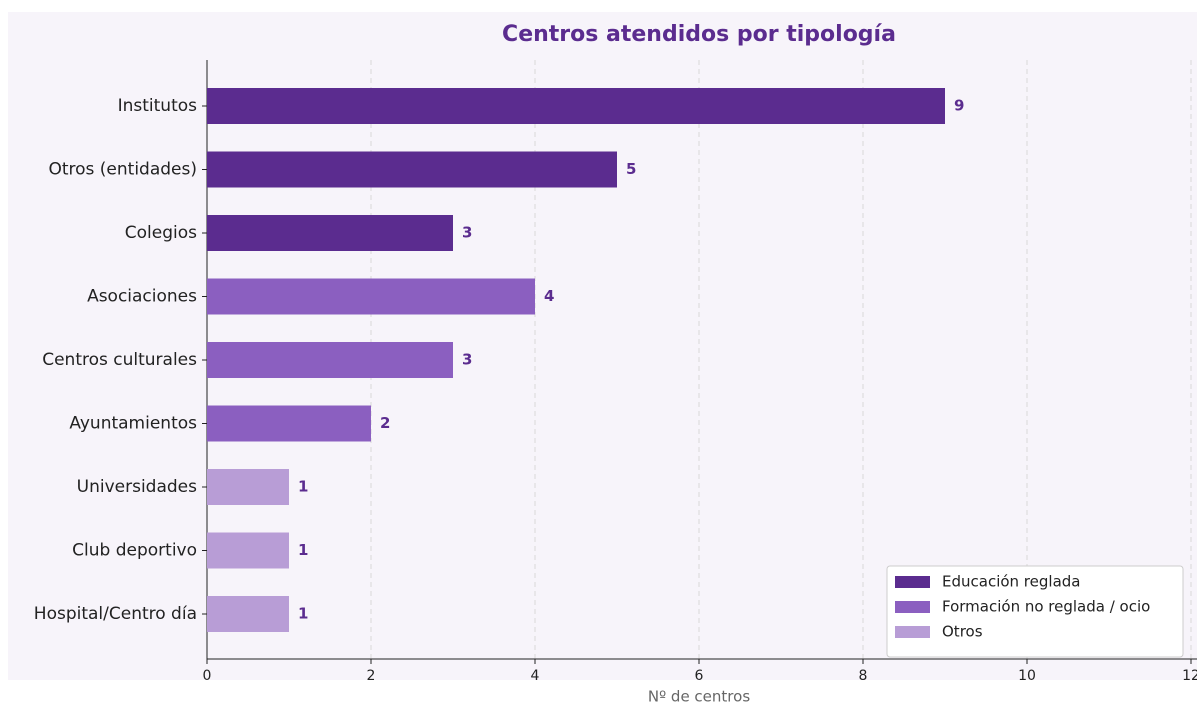  What do you see at coordinates (142, 297) in the screenshot?
I see `y-tick-label: Asociaciones` at bounding box center [142, 297].